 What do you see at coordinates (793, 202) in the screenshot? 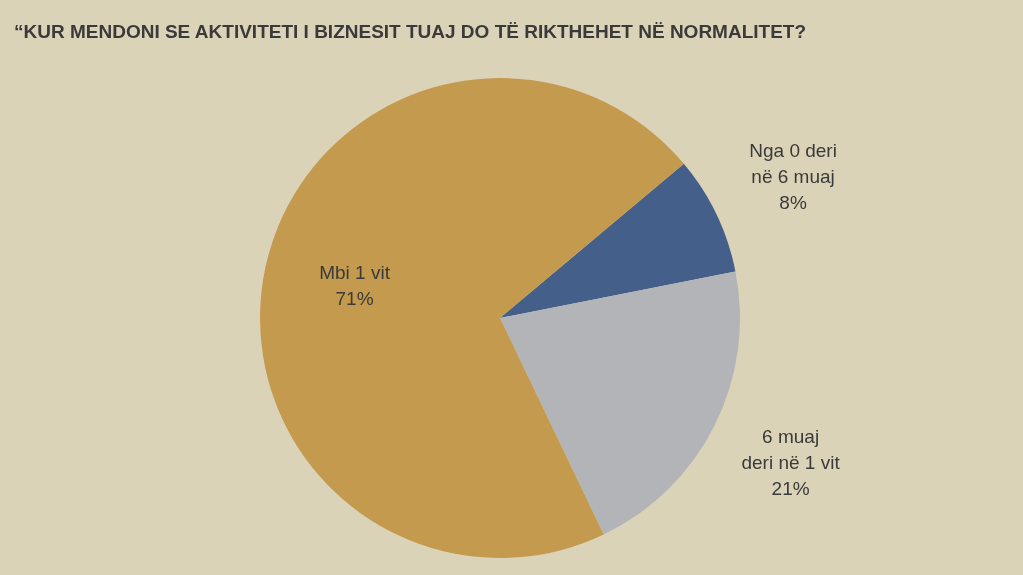
I see `data-label: 8%` at bounding box center [793, 202].